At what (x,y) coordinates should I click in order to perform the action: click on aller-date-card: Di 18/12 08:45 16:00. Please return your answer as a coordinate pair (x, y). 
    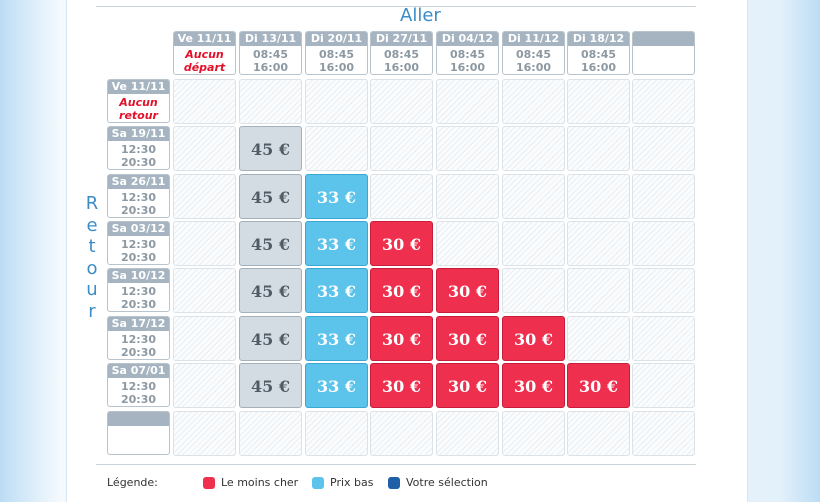
    Looking at the image, I should click on (598, 53).